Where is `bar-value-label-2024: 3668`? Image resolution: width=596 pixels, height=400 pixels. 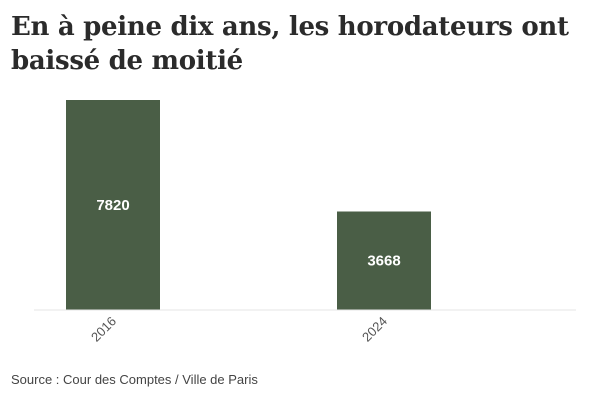 bar-value-label-2024: 3668 is located at coordinates (383, 261).